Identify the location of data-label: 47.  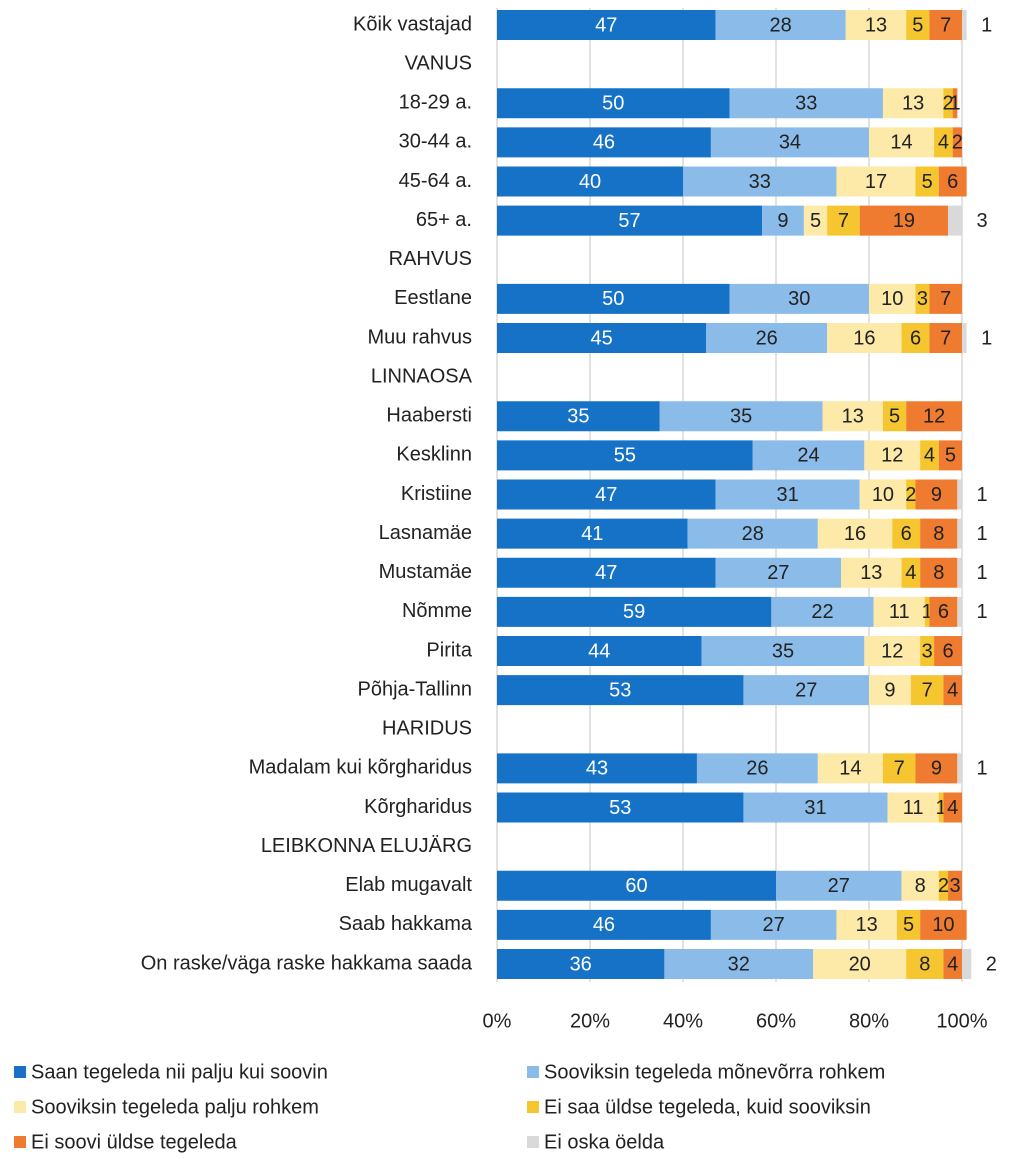
(606, 25).